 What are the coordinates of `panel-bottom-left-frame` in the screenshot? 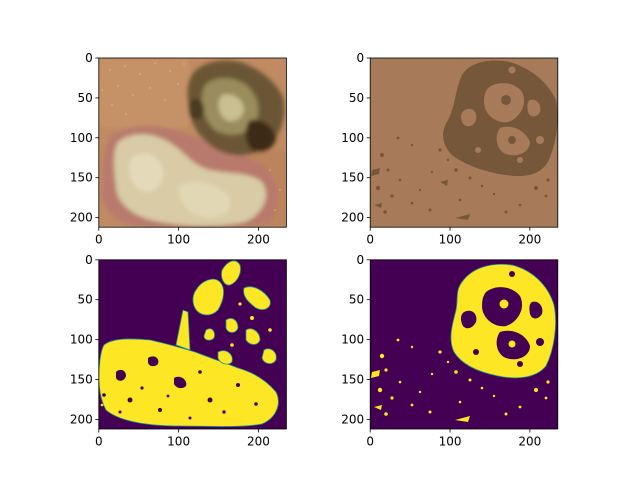 It's located at (192, 344).